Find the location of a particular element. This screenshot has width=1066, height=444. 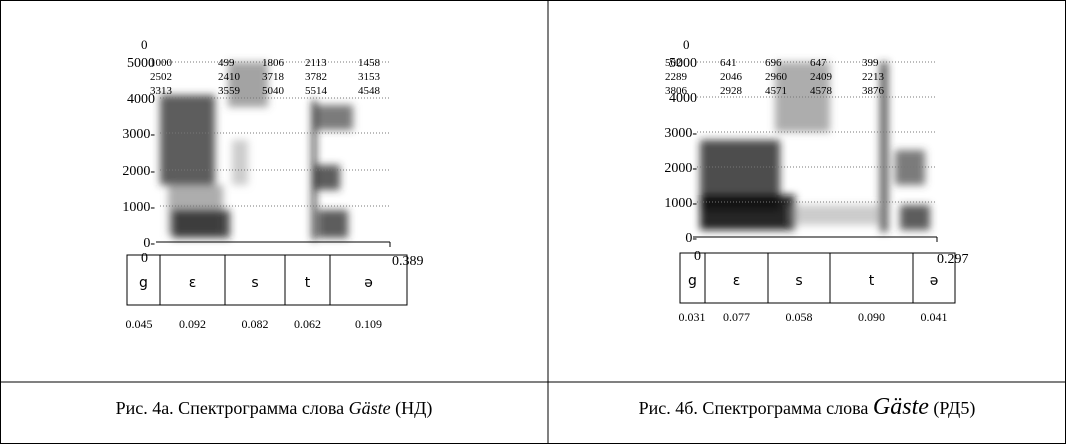

formant-value: 3718 is located at coordinates (273, 77).